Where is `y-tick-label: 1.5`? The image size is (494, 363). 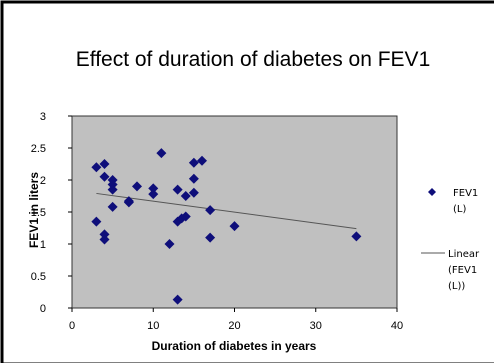
y-tick-label: 1.5 is located at coordinates (38, 213).